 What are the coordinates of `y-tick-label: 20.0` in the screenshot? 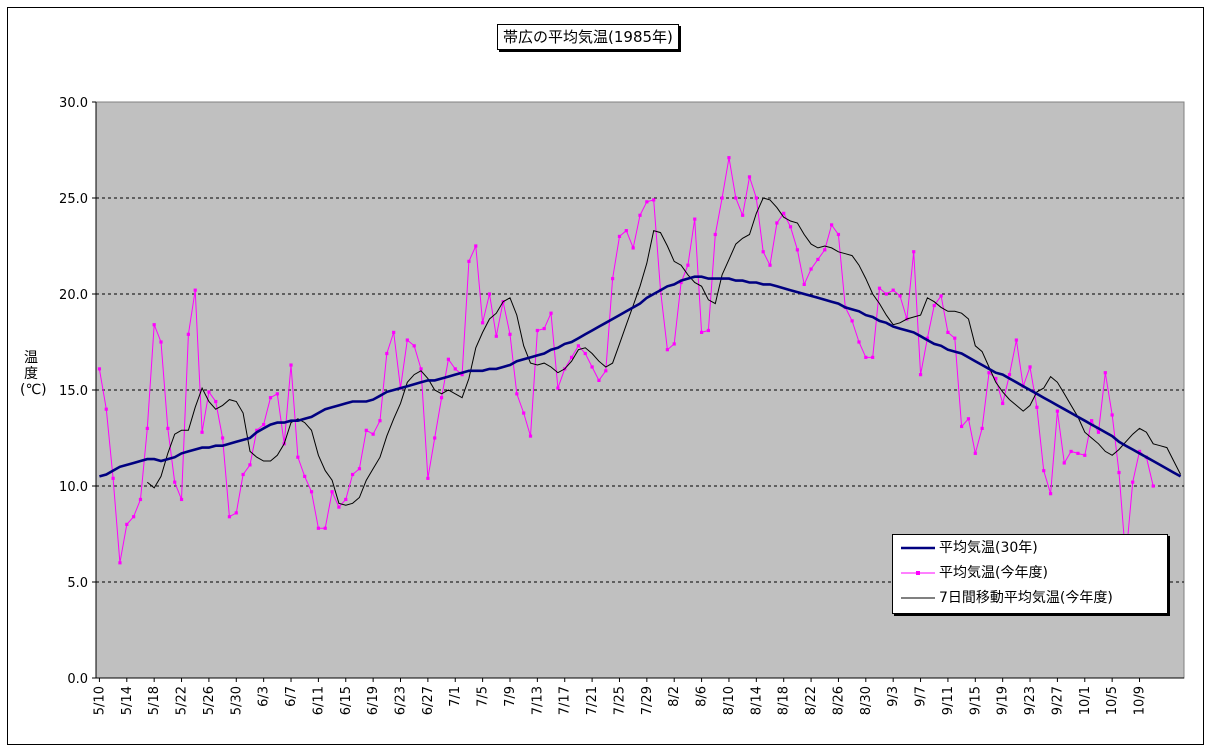 It's located at (73, 295).